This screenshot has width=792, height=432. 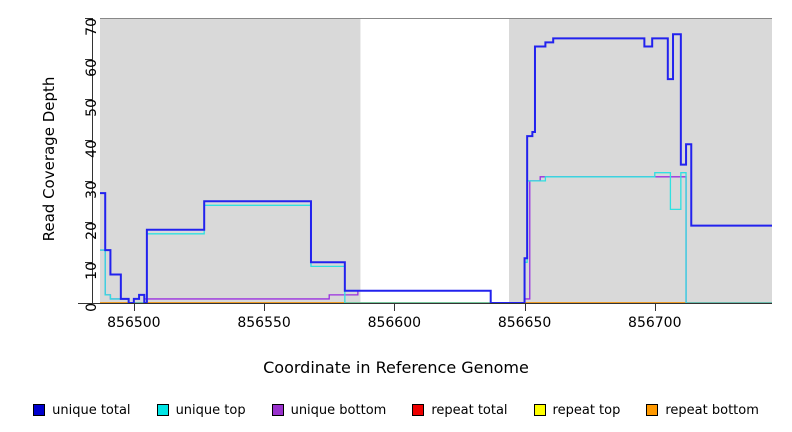 I want to click on y-tick-label: 20, so click(x=92, y=230).